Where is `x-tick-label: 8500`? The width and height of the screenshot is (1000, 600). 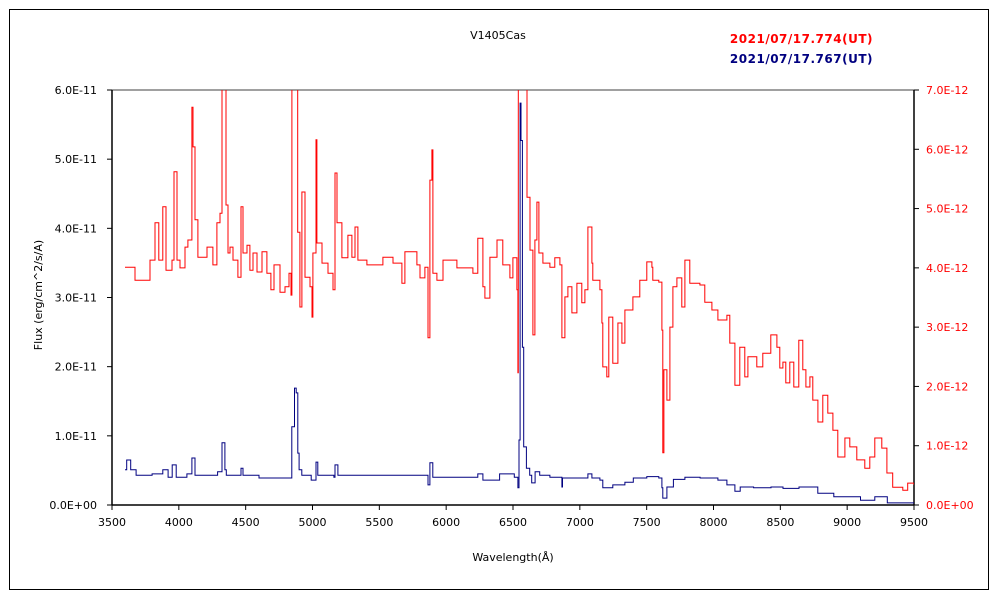 x-tick-label: 8500 is located at coordinates (780, 522).